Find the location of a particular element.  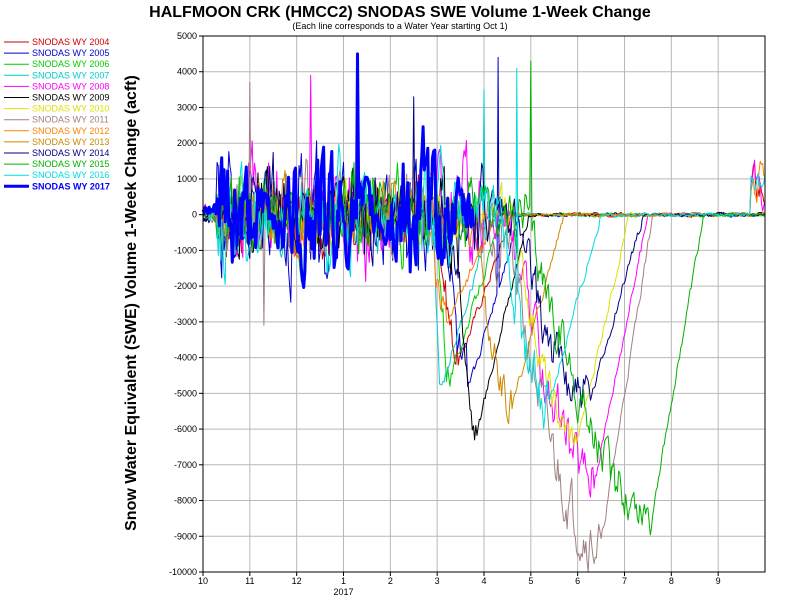

y-tick-label: 2000 is located at coordinates (187, 143).